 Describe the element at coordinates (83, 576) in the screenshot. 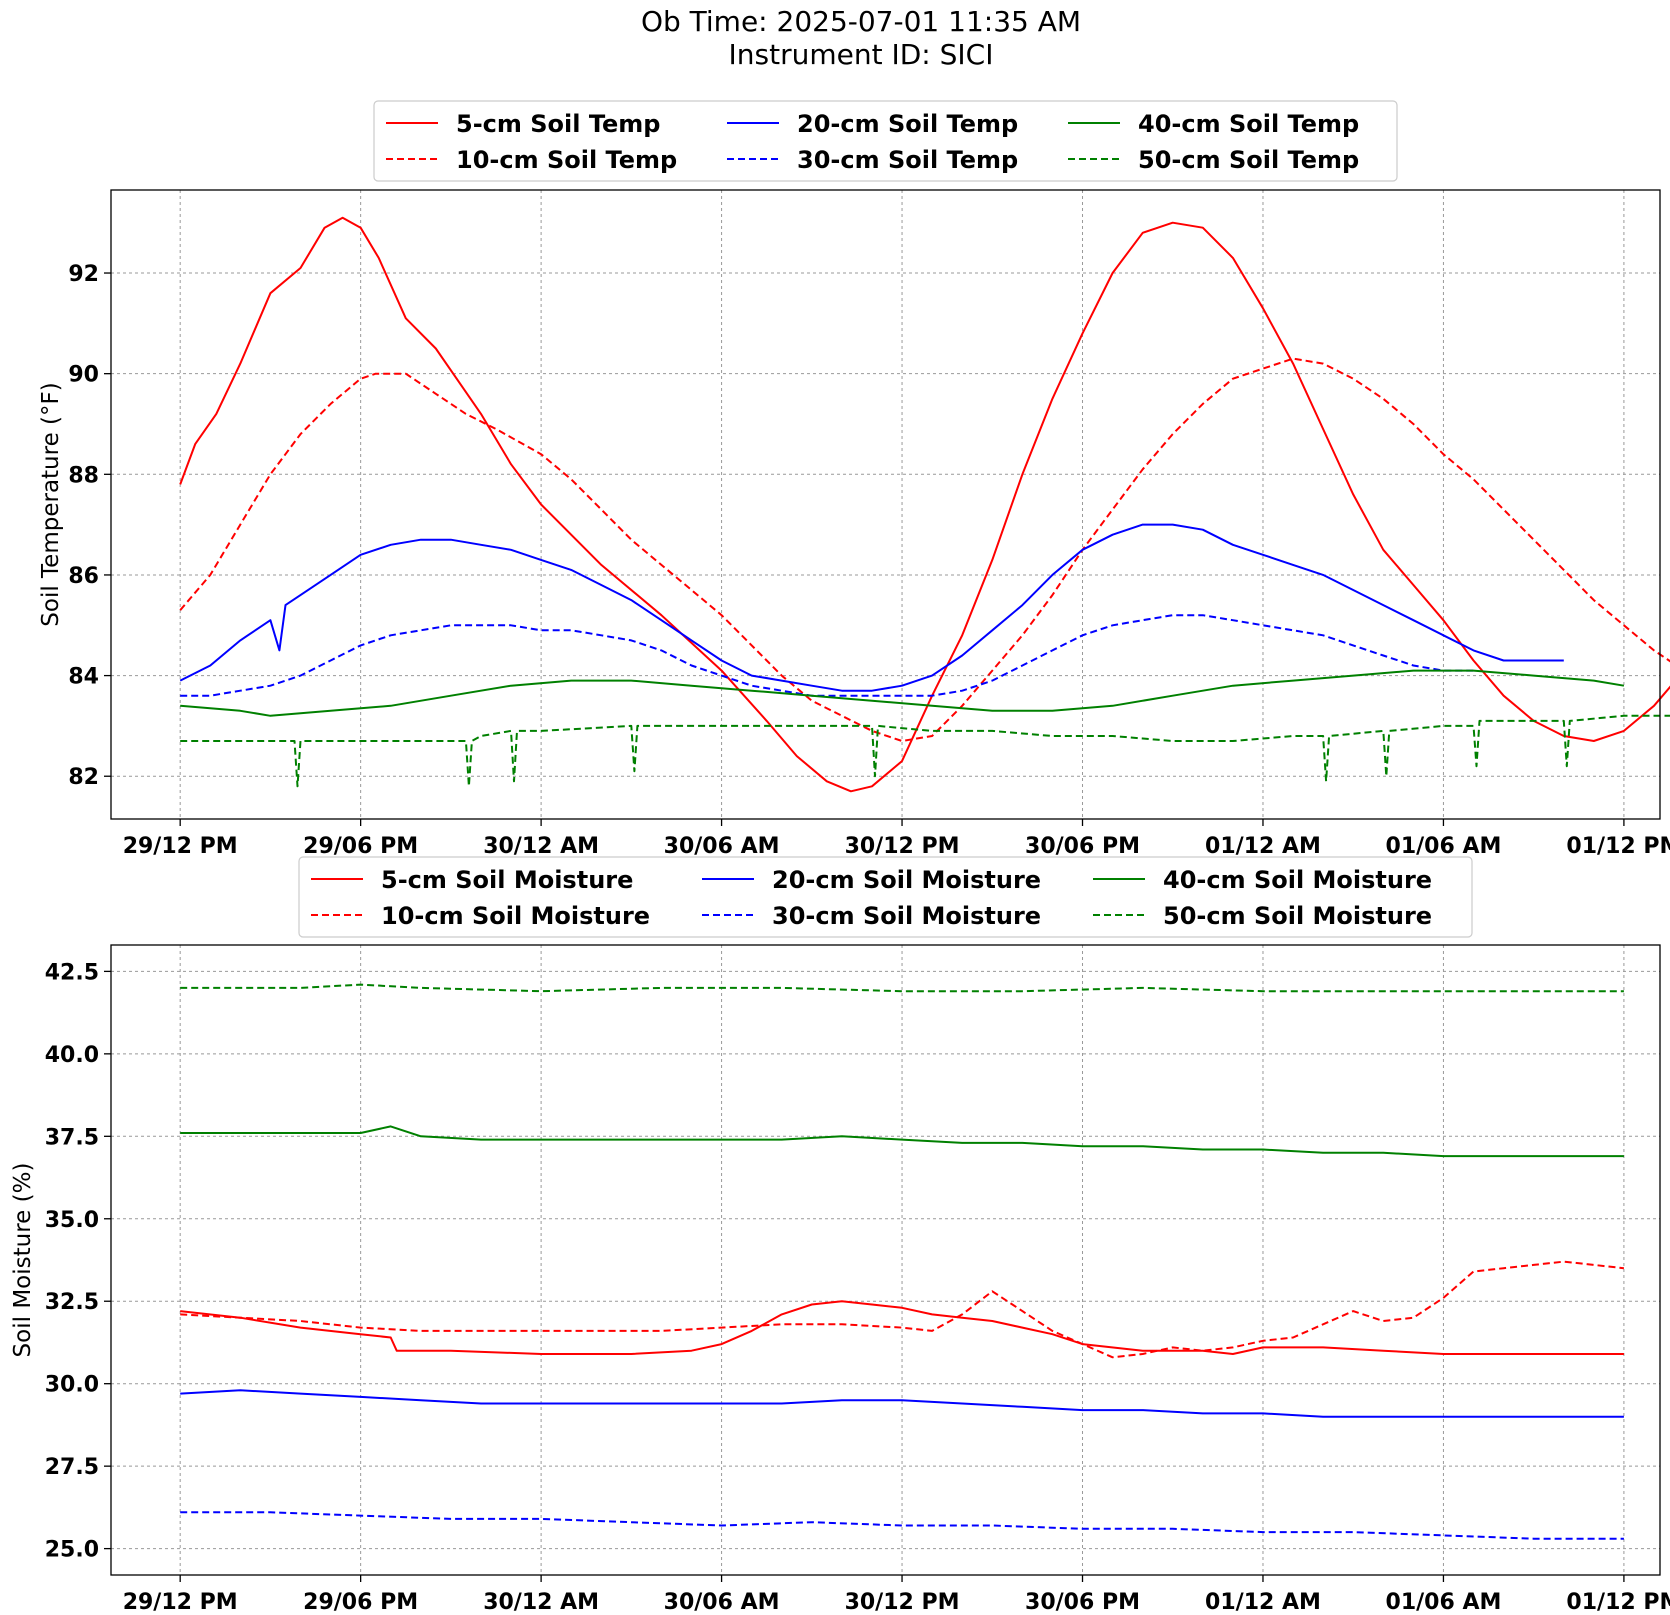

I see `y-tick-label: 86` at that location.